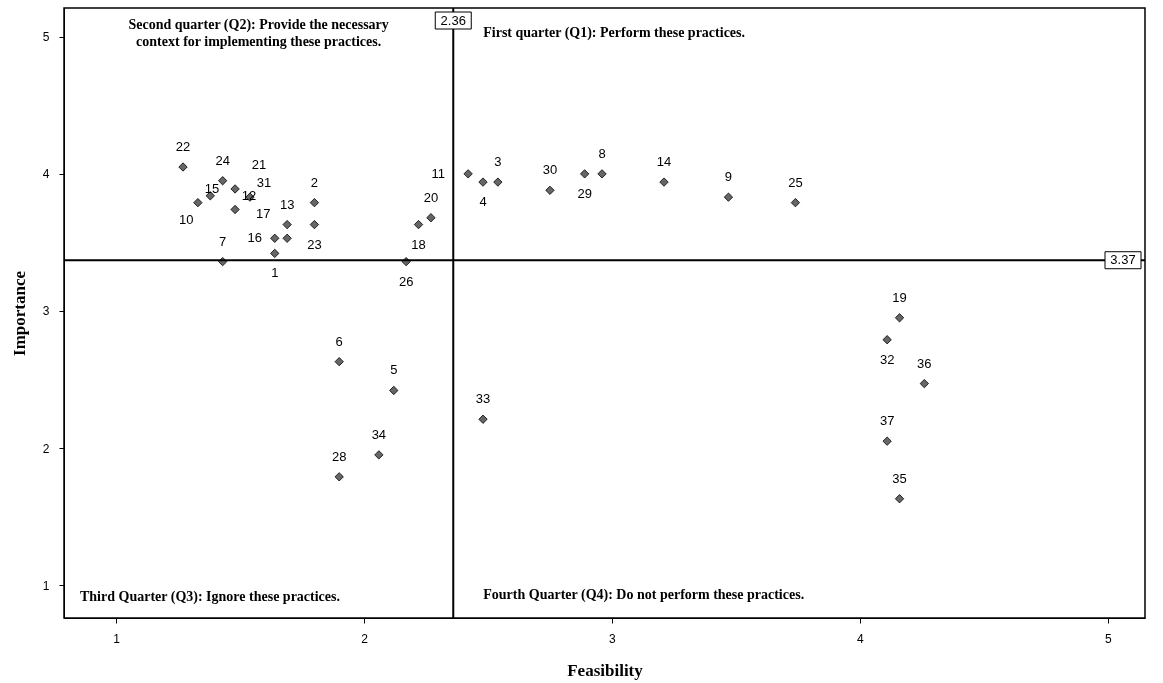  What do you see at coordinates (314, 244) in the screenshot?
I see `annotation: 23` at bounding box center [314, 244].